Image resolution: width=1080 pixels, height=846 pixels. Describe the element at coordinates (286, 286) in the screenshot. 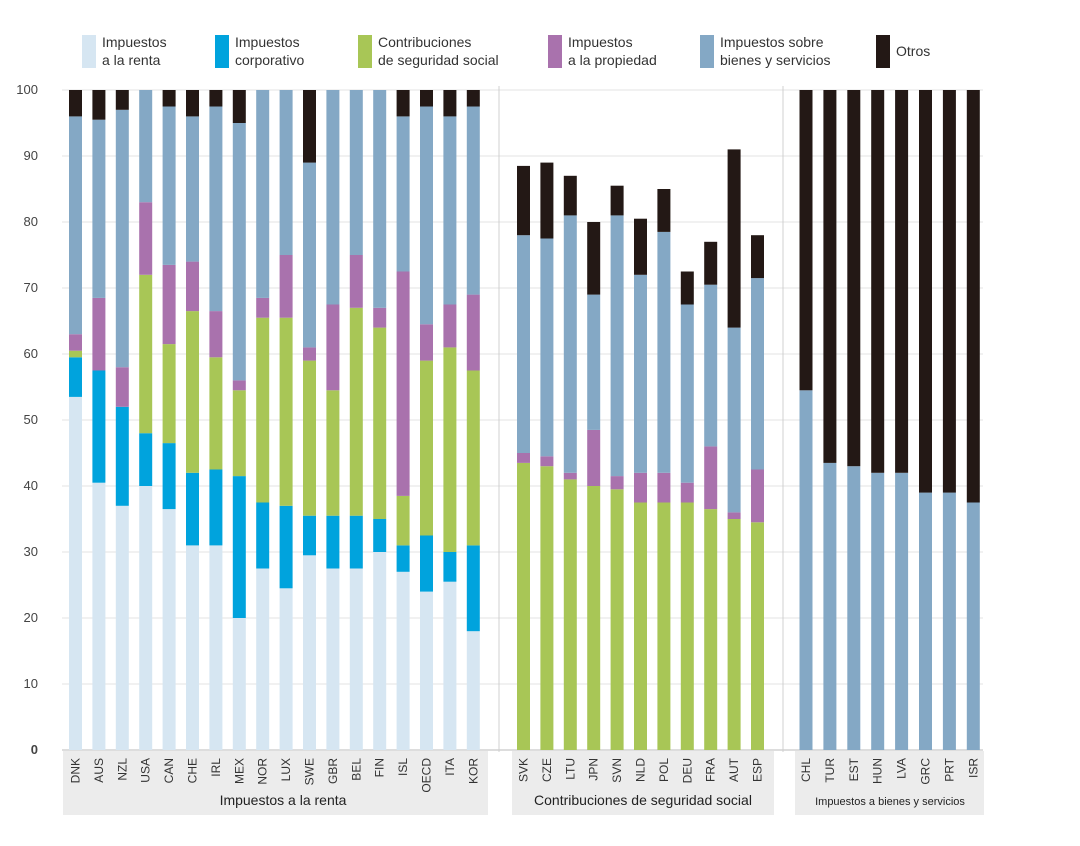

I see `bar-lux-propiedad` at that location.